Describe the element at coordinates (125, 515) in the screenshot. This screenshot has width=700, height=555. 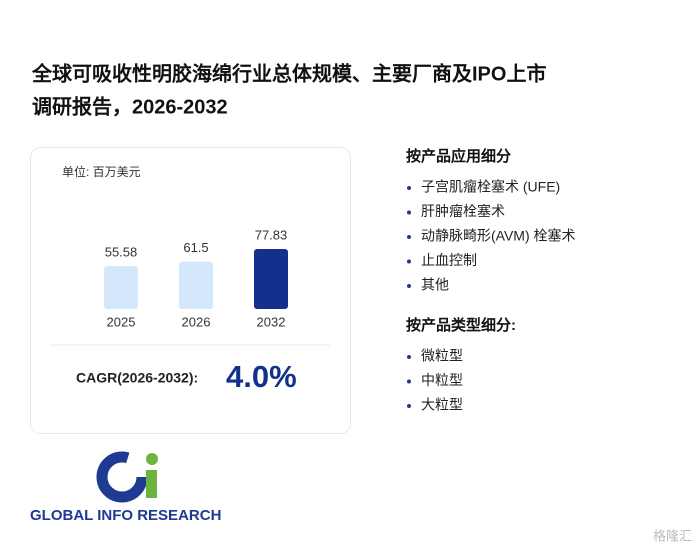
I see `logo-text: GLOBAL INFO RESEARCH` at that location.